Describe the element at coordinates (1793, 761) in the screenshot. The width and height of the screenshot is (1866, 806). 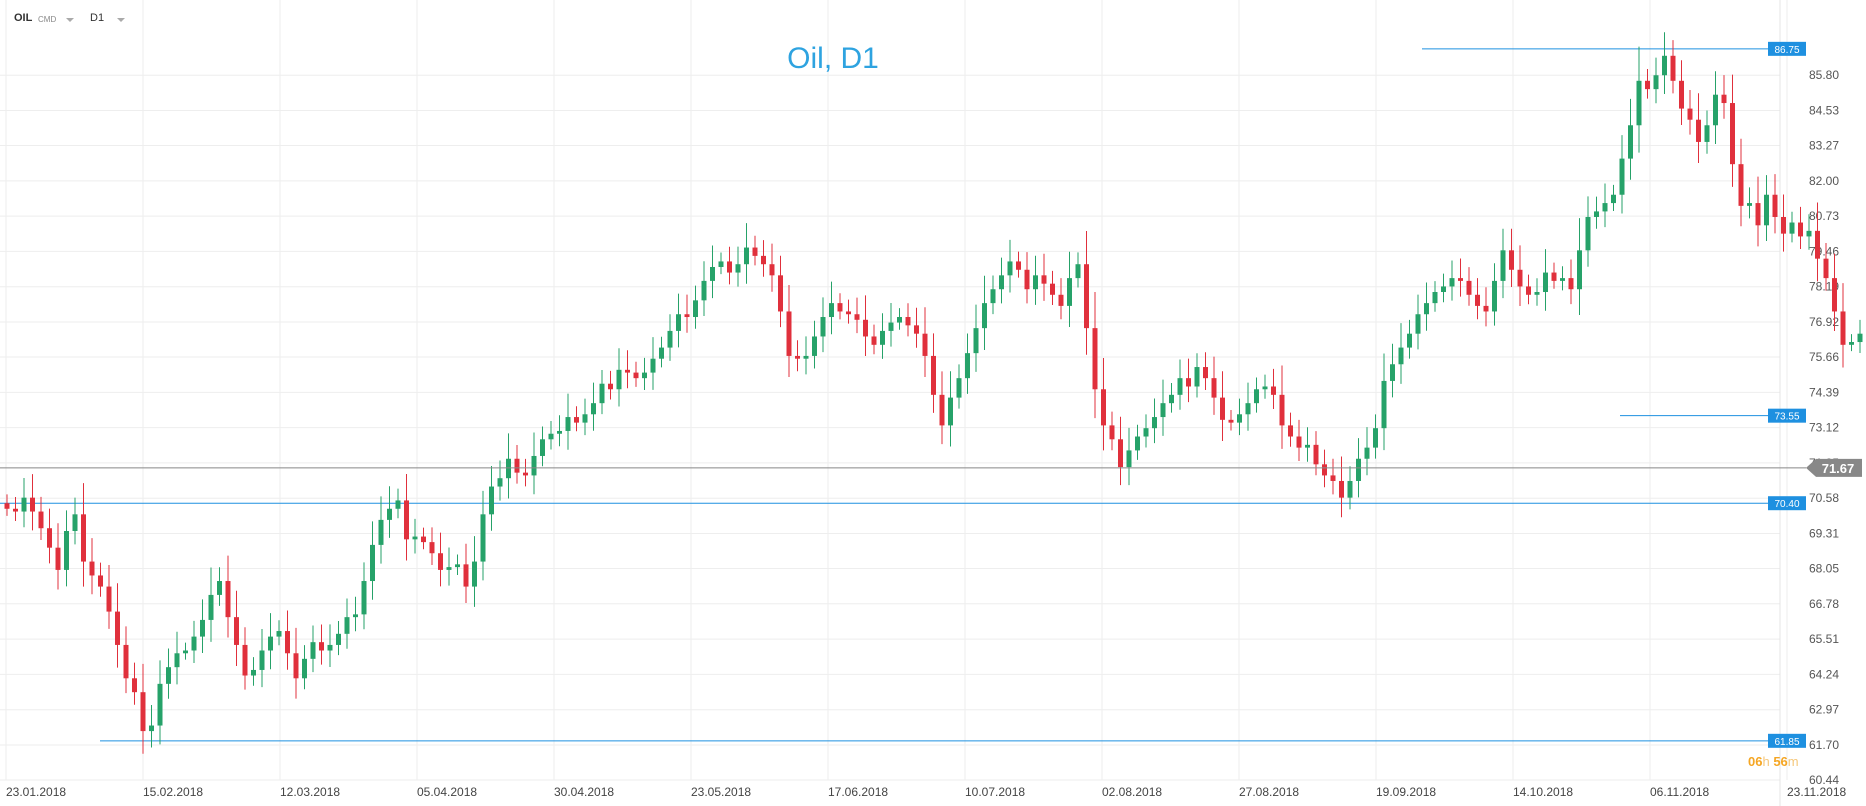
I see `countdown-minutes-unit: m` at that location.